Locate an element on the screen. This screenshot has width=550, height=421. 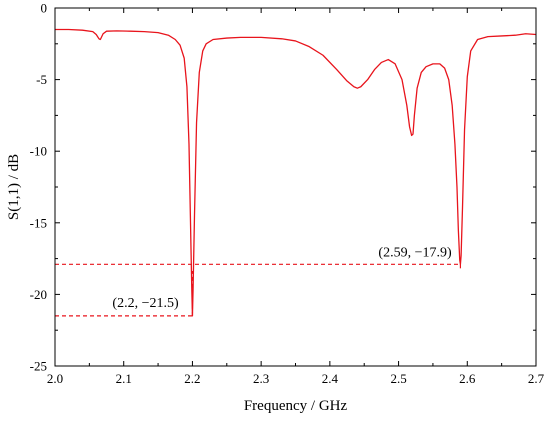
x-tick-label: 2.1 is located at coordinates (124, 378).